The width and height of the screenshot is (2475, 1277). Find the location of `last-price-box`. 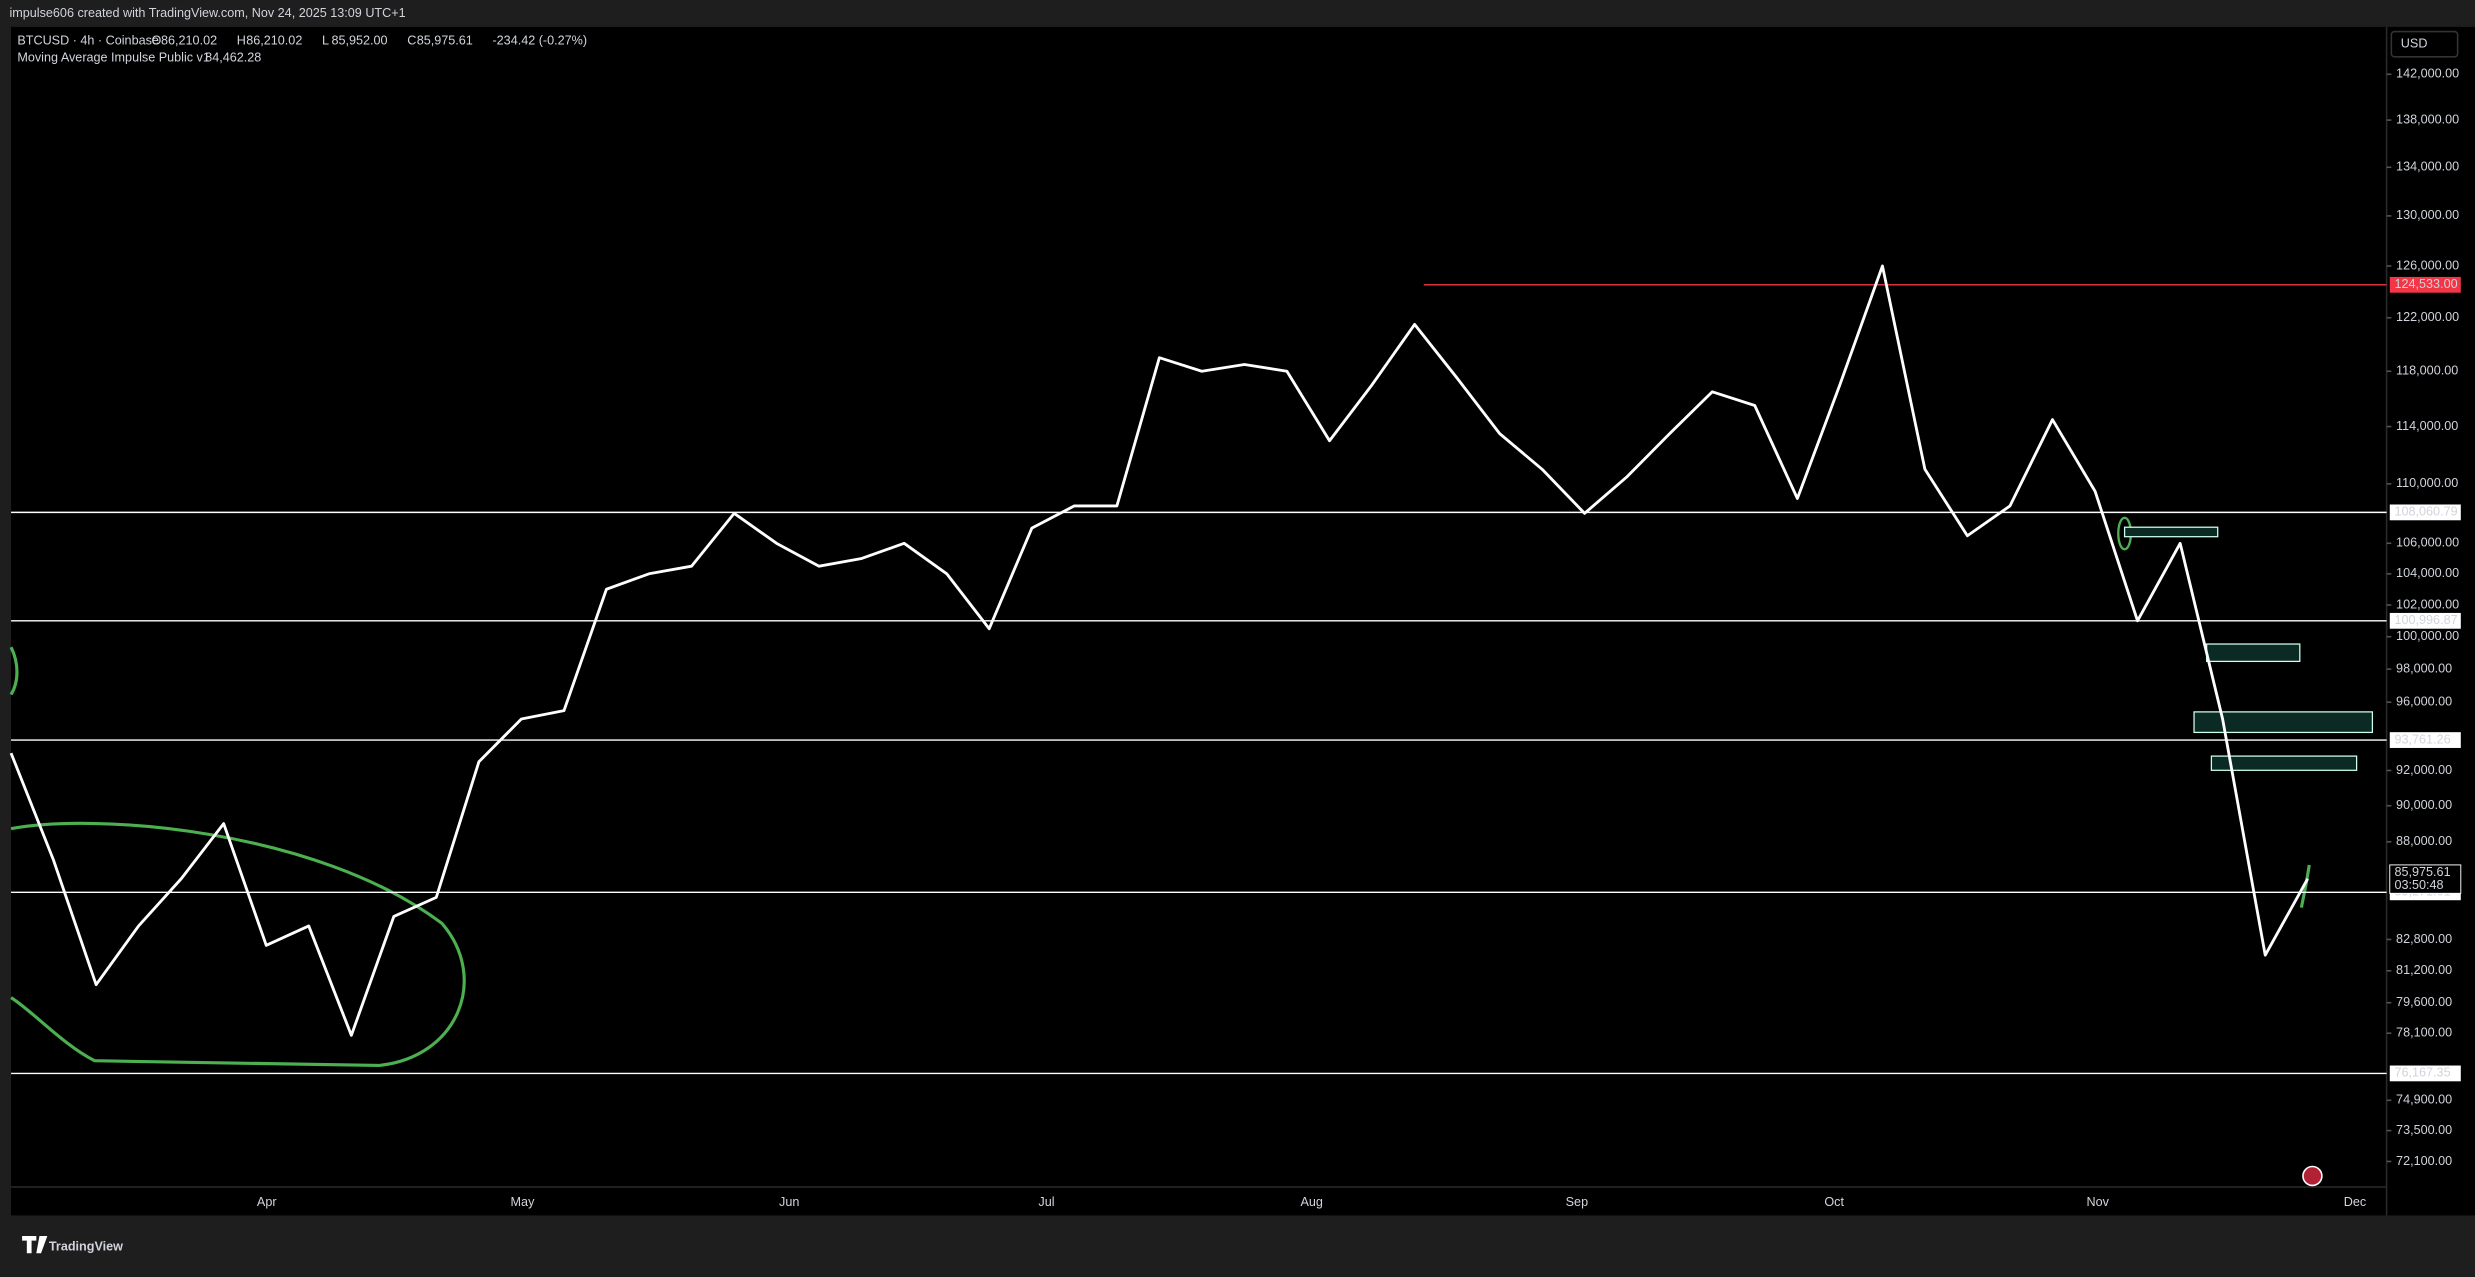

last-price-box is located at coordinates (2425, 879).